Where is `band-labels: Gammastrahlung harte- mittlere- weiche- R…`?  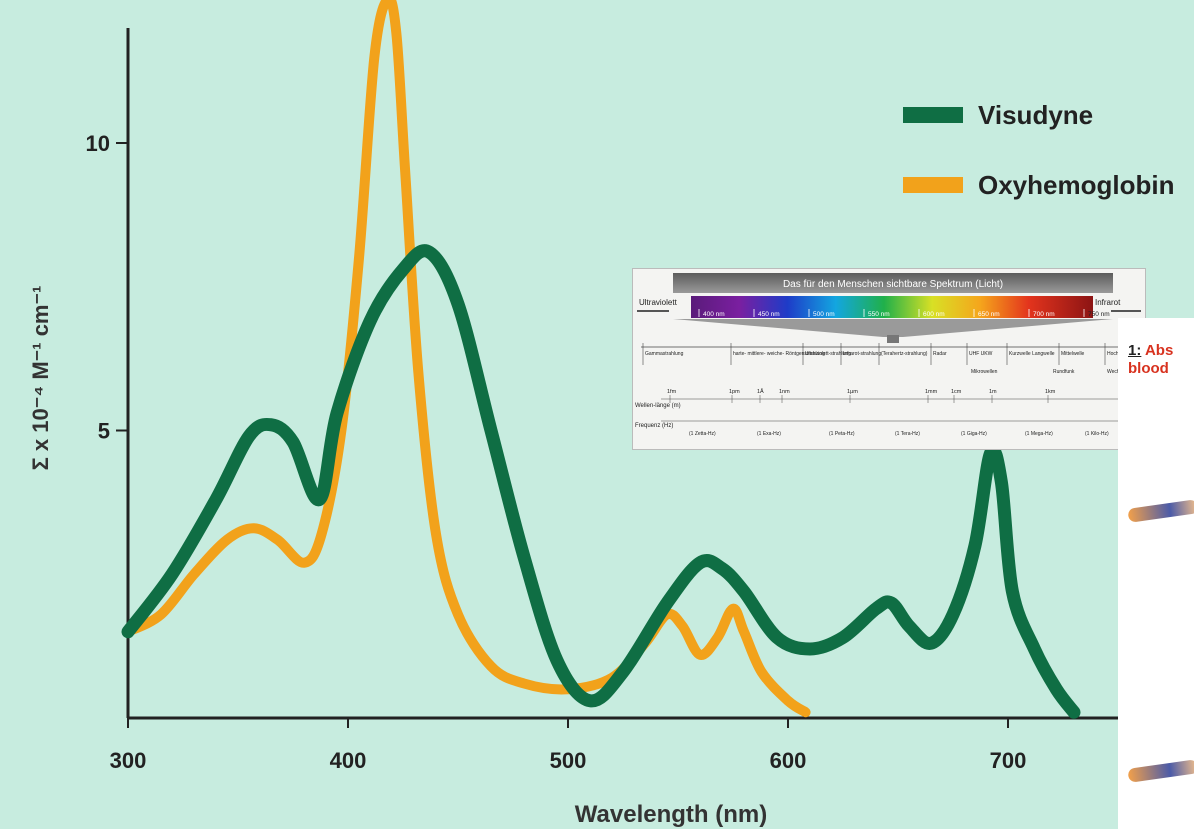
band-labels: Gammastrahlung harte- mittlere- weiche- R… is located at coordinates (898, 354).